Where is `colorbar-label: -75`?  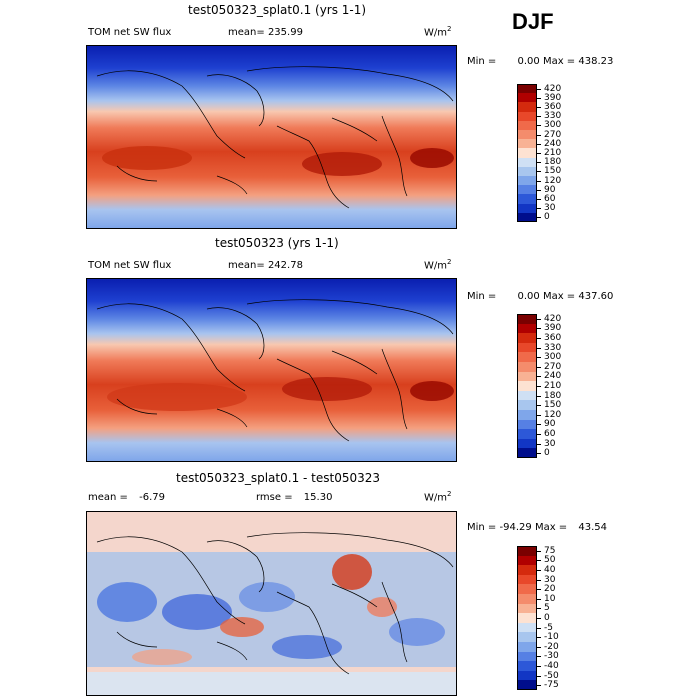
colorbar-label: -75 is located at coordinates (551, 685).